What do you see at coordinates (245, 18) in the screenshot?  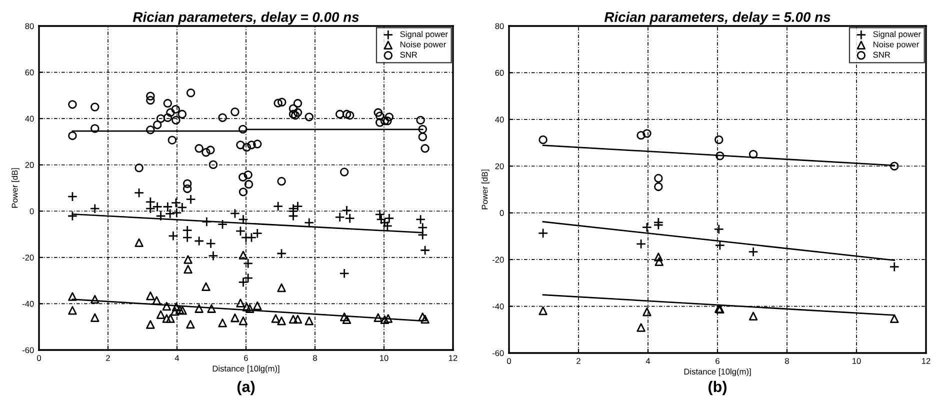 I see `chart-title: Rician parameters, delay = 0.00 ns` at bounding box center [245, 18].